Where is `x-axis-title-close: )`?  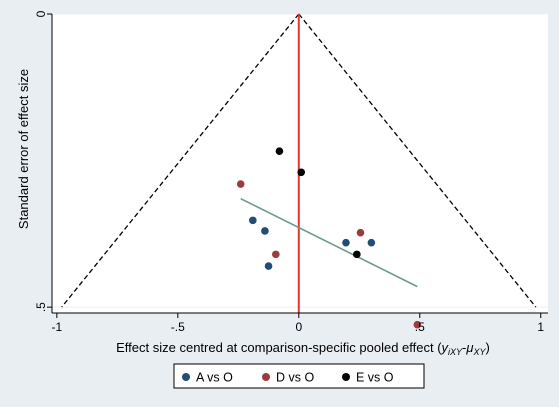 x-axis-title-close: ) is located at coordinates (488, 347).